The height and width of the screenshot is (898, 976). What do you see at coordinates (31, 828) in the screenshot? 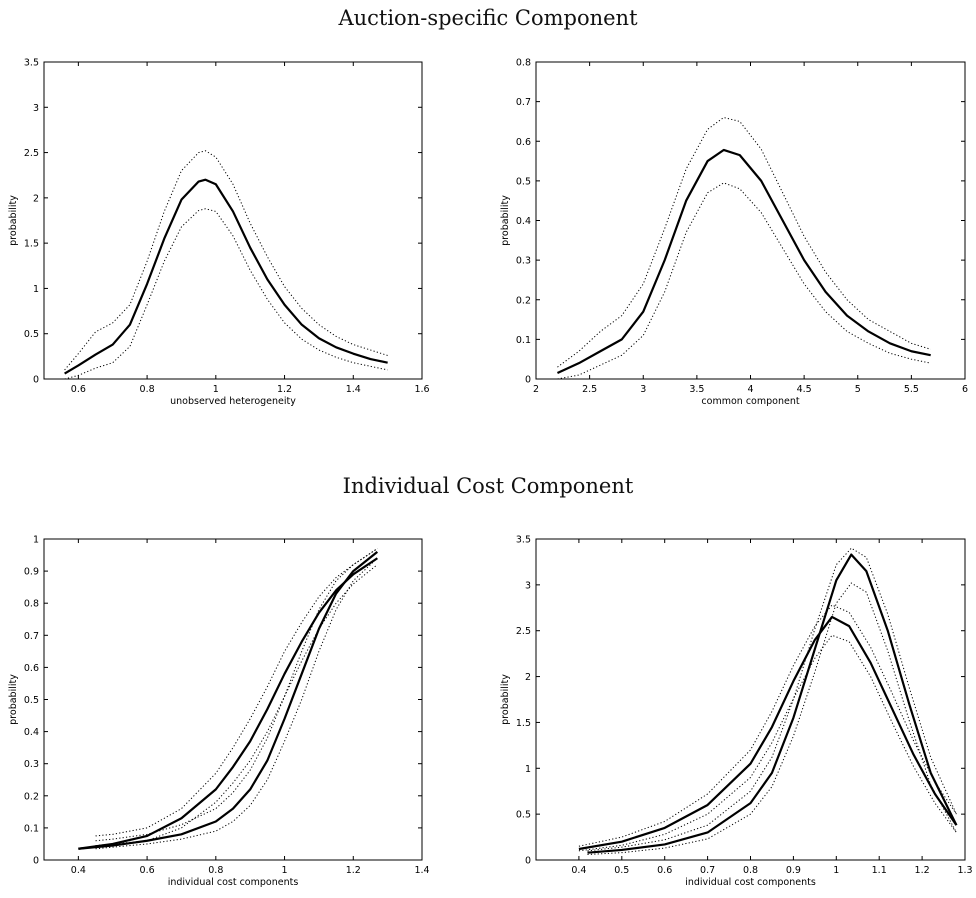
I see `y-tick-label: 0.1` at bounding box center [31, 828].